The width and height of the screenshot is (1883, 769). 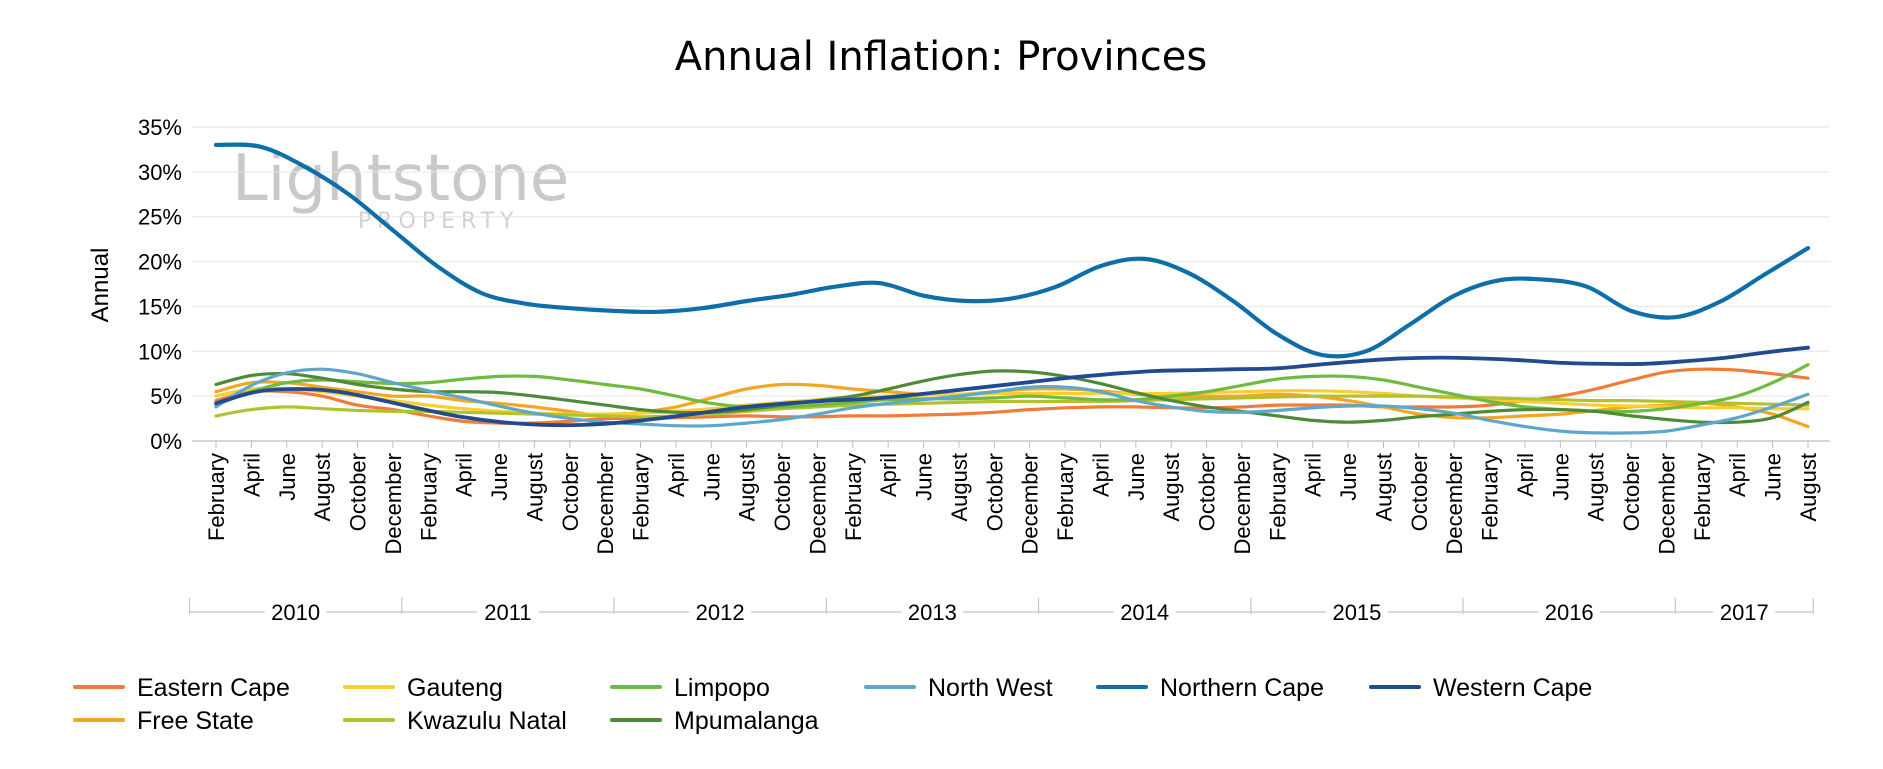 I want to click on legend-item-gauteng: Gauteng, so click(x=423, y=688).